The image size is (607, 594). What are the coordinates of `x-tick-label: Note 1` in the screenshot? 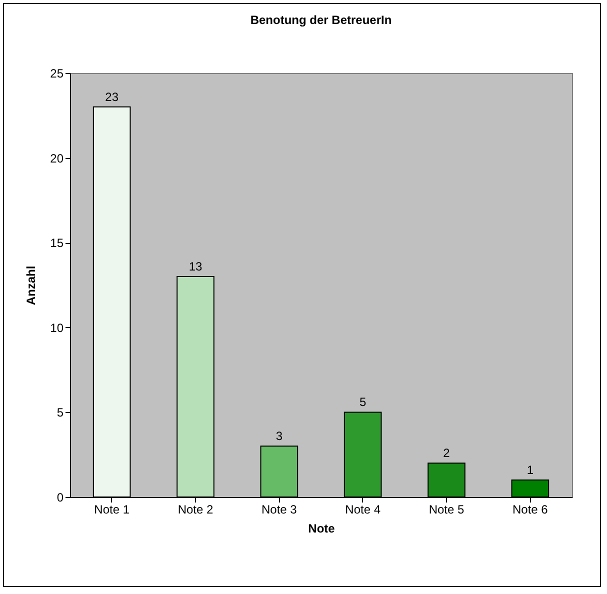 It's located at (112, 509).